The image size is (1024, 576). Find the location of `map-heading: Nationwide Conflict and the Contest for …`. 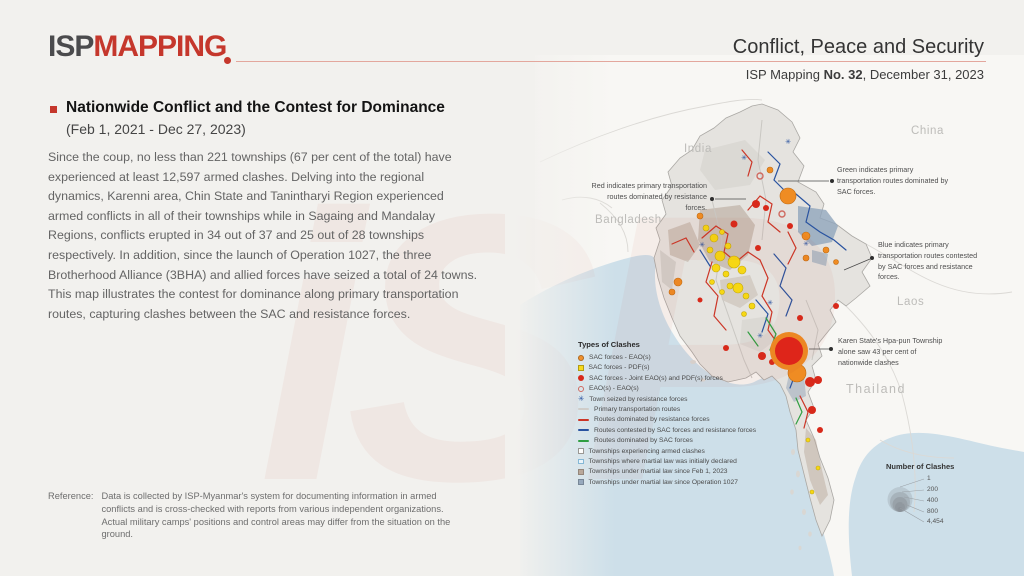

map-heading: Nationwide Conflict and the Contest for … is located at coordinates (255, 107).